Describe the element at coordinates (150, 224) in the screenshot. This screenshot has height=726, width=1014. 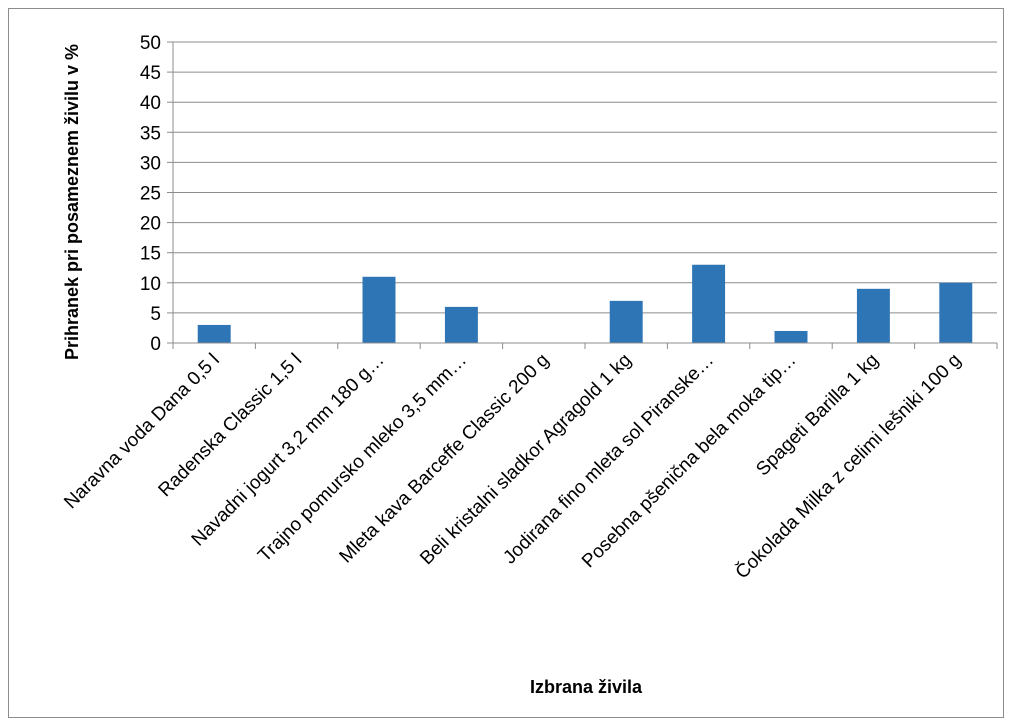
I see `y-tick-label: 20` at that location.